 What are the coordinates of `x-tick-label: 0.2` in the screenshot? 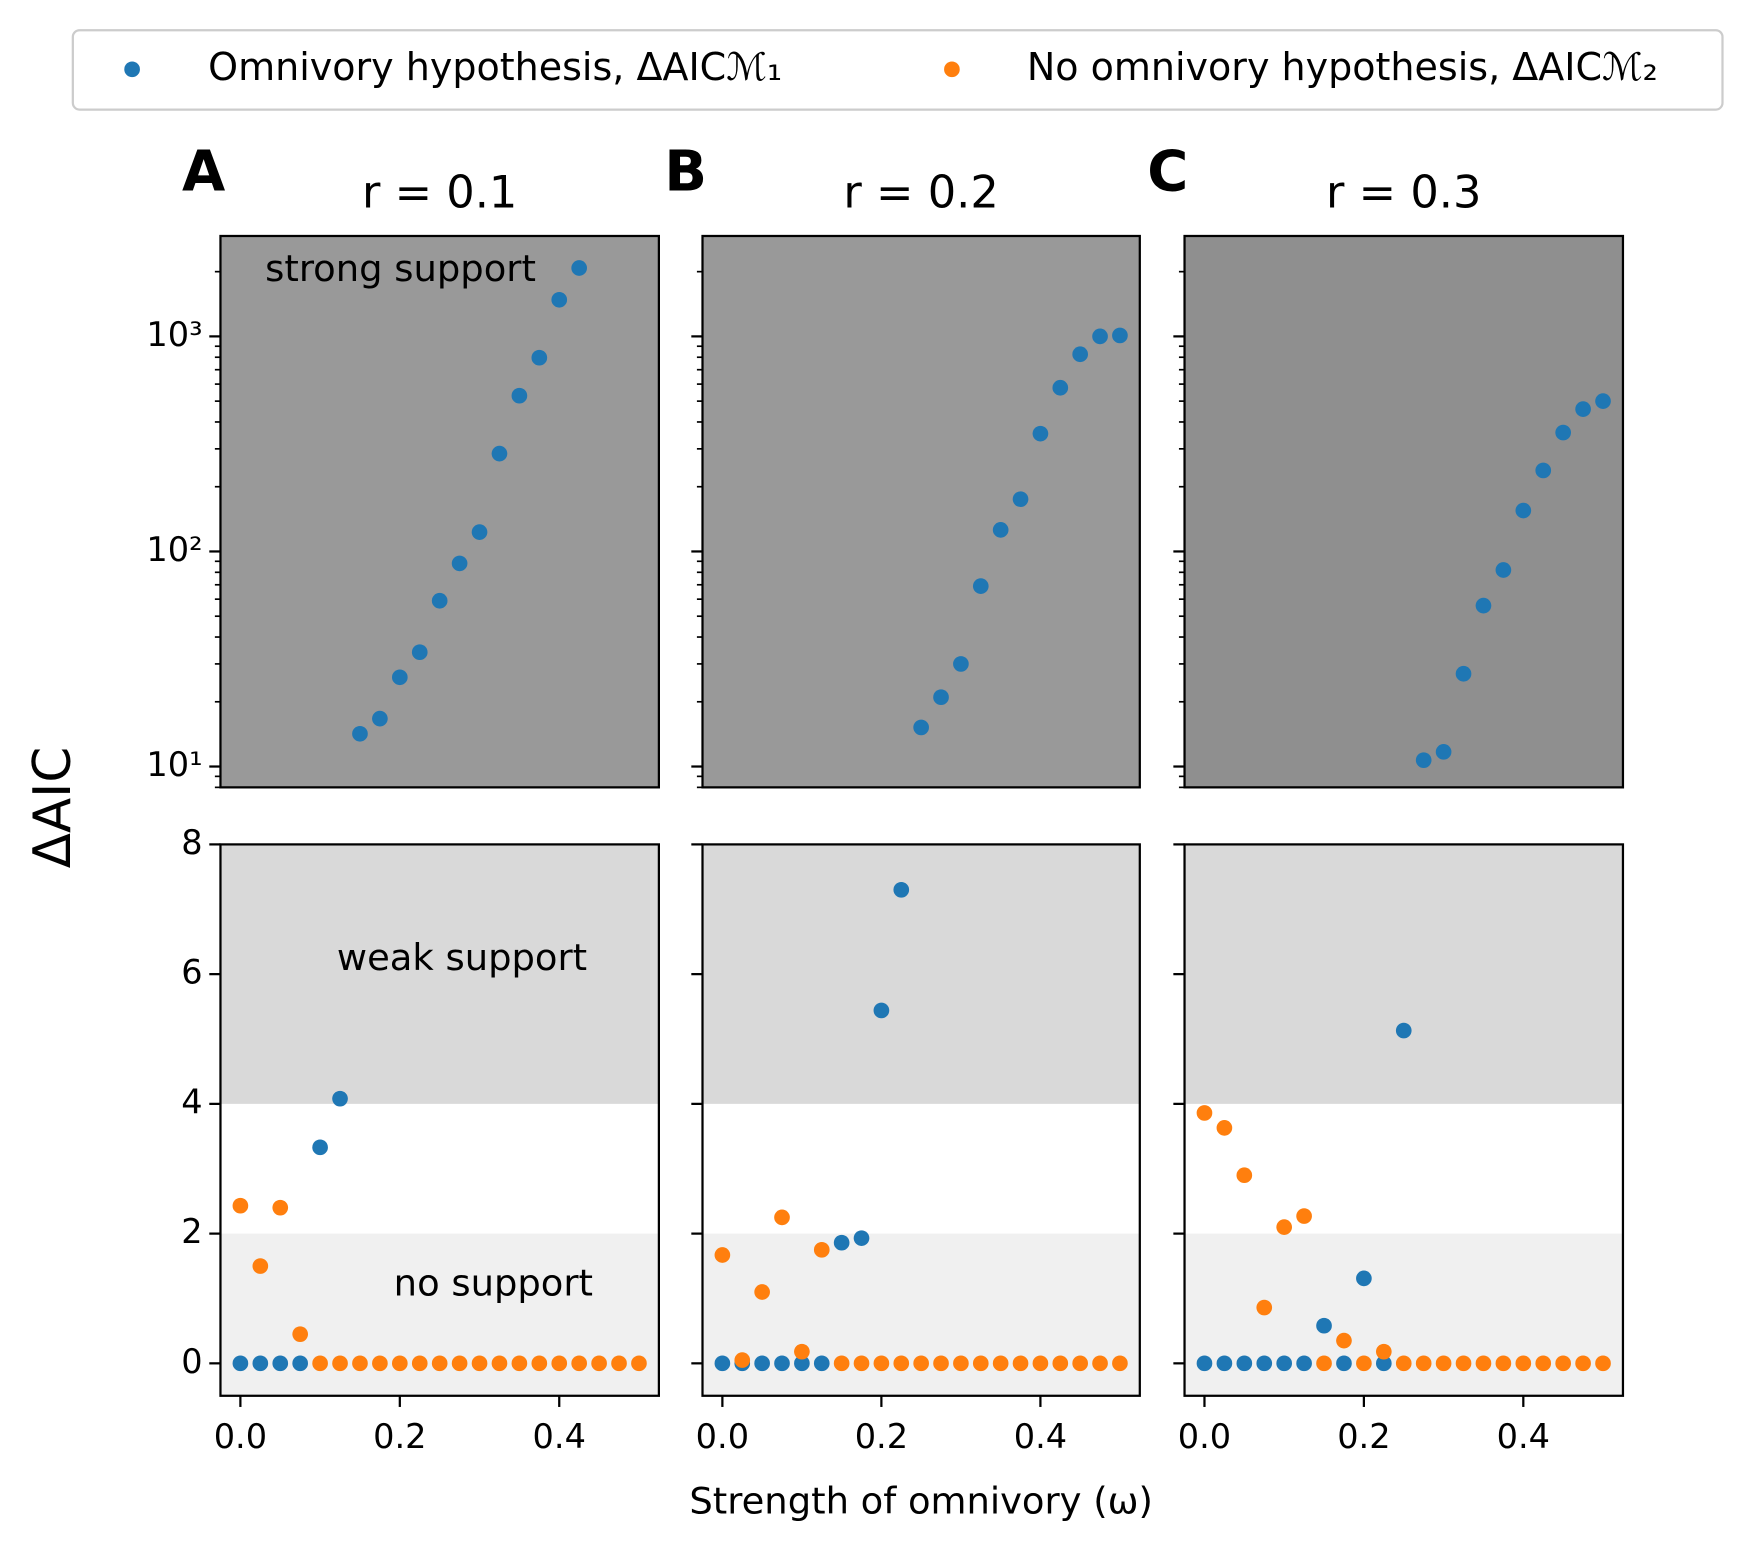 It's located at (881, 1436).